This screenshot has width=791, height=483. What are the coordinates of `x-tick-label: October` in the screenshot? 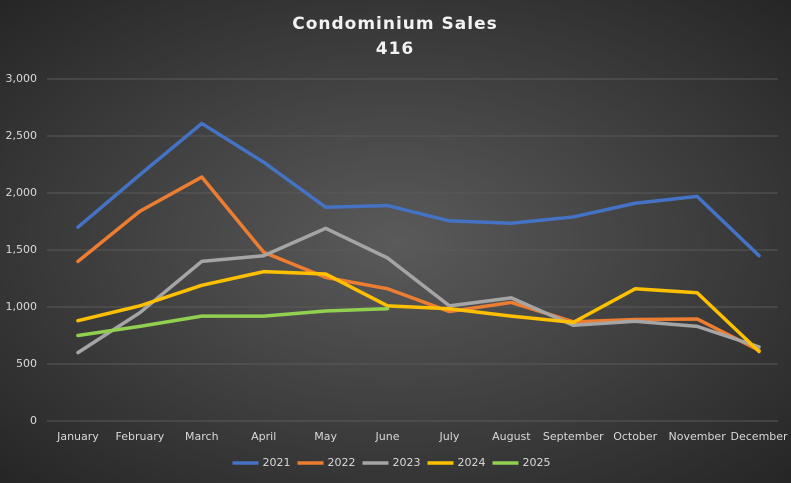 It's located at (635, 436).